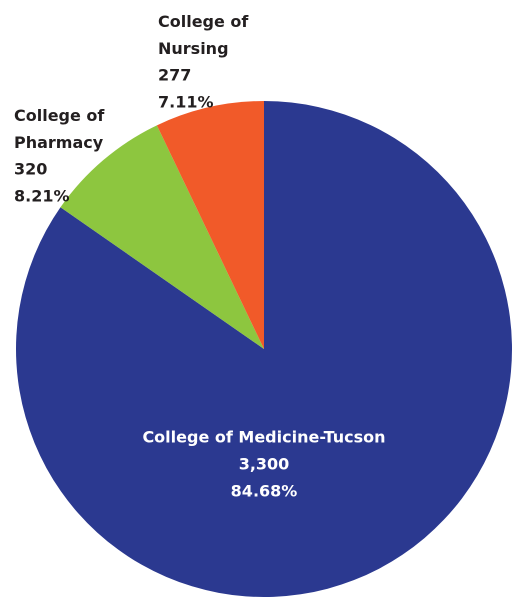 The width and height of the screenshot is (512, 597). I want to click on slice-label-percent: 84.68%, so click(264, 491).